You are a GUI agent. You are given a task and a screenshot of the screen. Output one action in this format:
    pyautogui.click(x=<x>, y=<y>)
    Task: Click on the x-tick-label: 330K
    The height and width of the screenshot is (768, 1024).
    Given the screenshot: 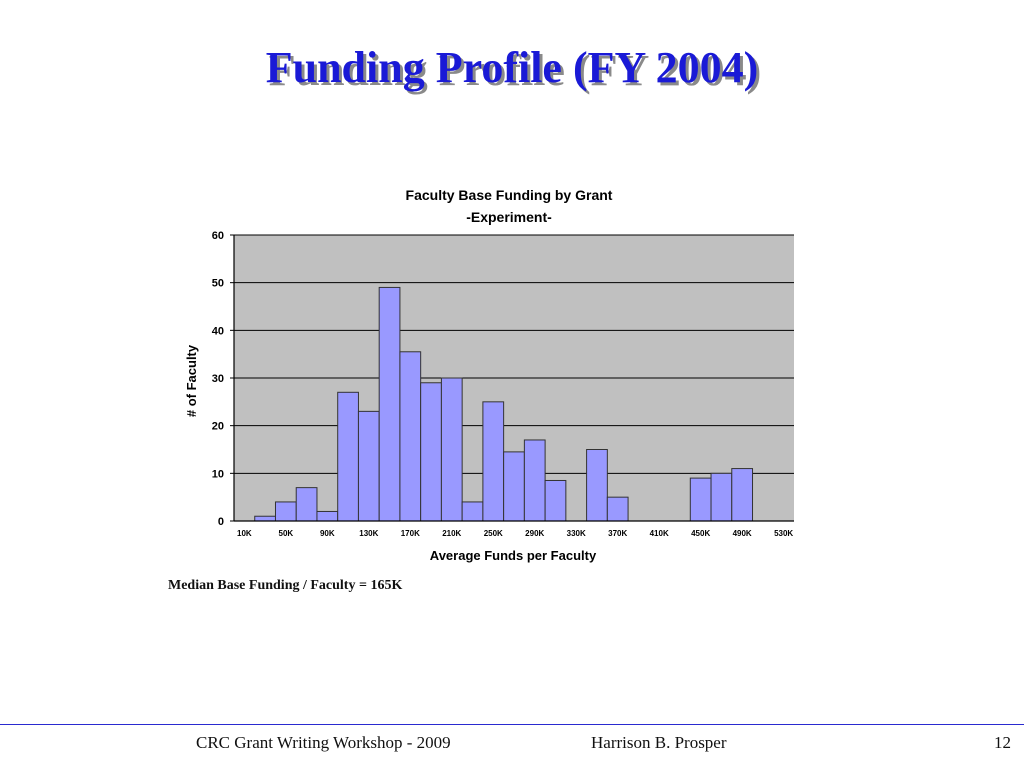 What is the action you would take?
    pyautogui.click(x=576, y=533)
    